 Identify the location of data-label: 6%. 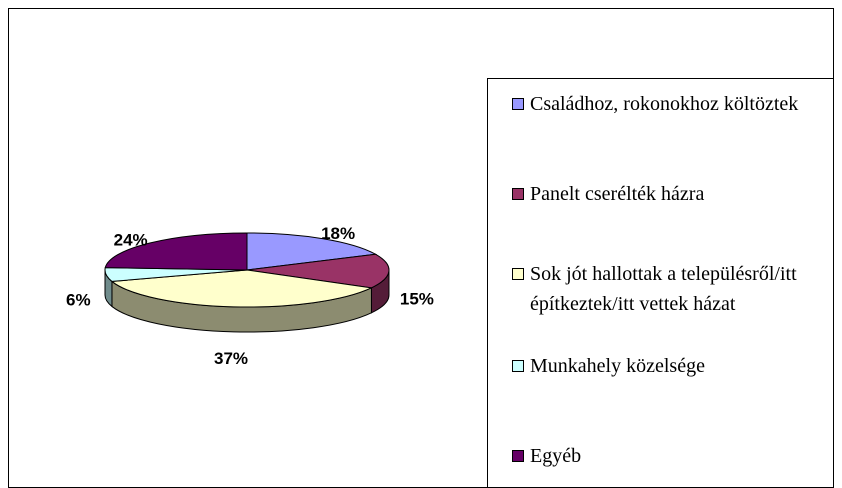
(78, 299).